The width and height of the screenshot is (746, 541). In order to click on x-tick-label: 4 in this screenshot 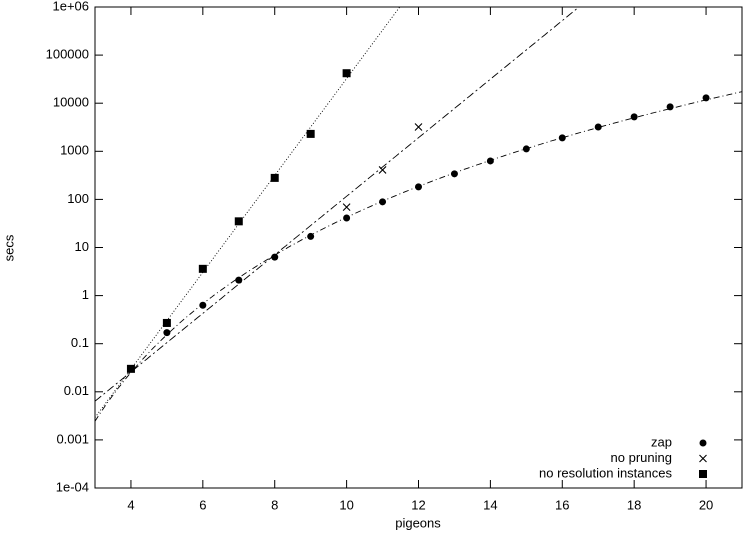, I will do `click(130, 504)`.